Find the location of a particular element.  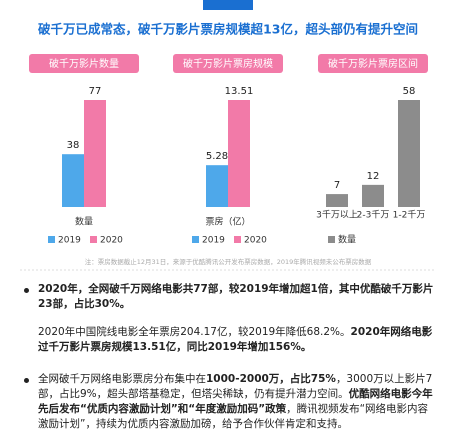

value-label: 5.28 is located at coordinates (217, 156).